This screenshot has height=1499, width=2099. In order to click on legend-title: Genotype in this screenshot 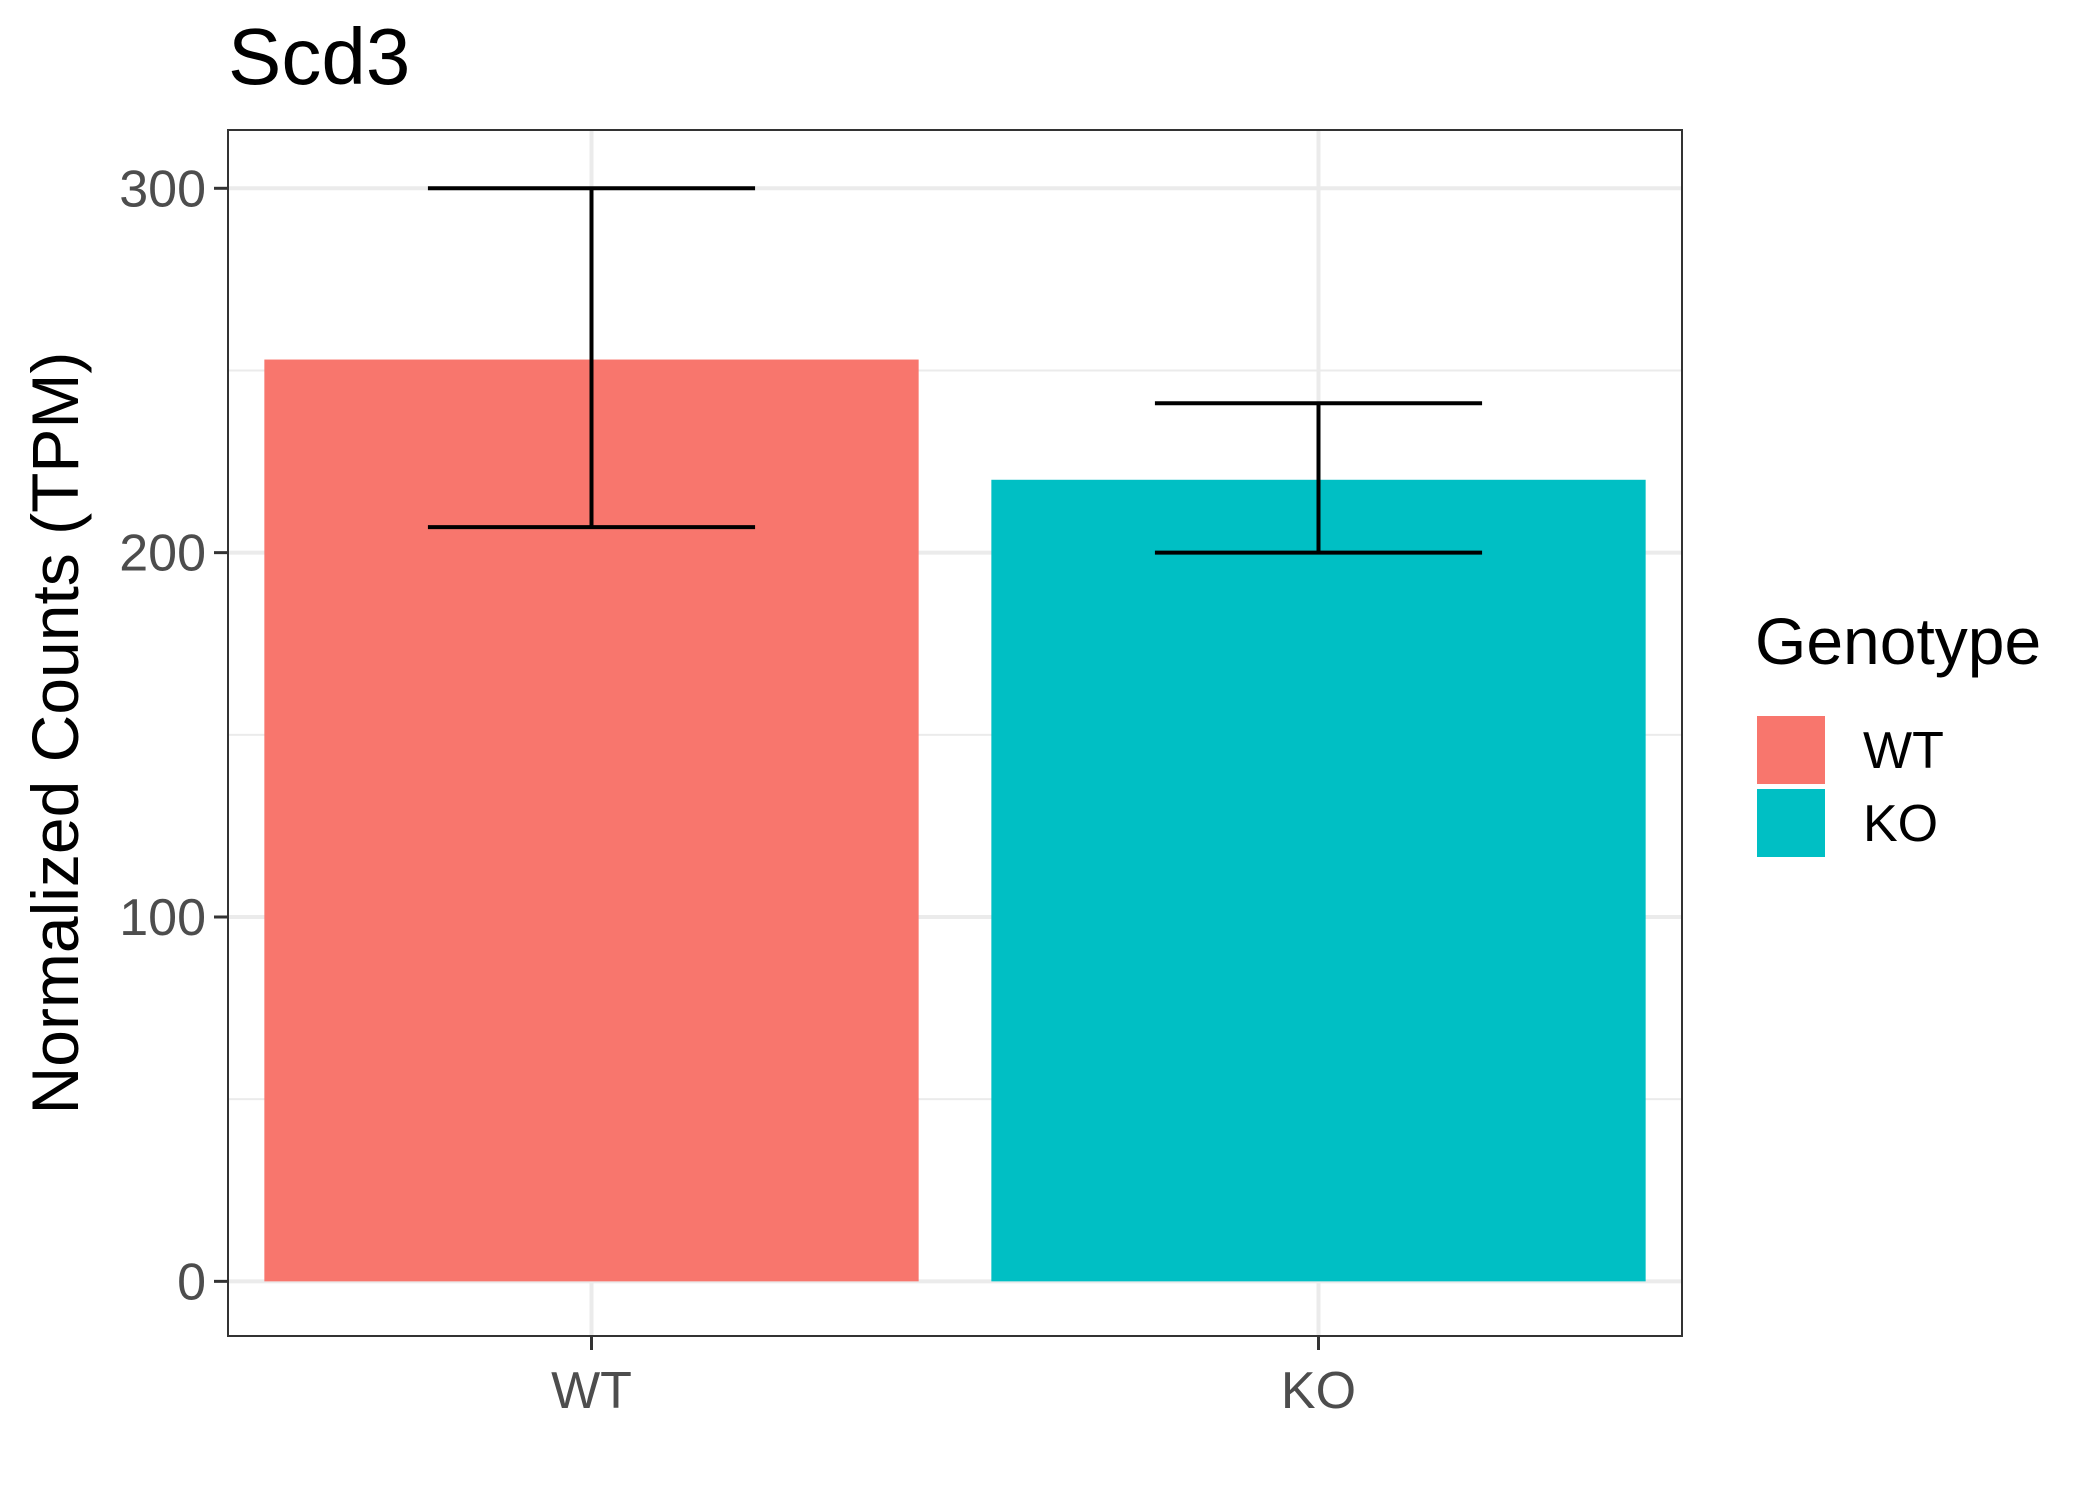, I will do `click(1898, 641)`.